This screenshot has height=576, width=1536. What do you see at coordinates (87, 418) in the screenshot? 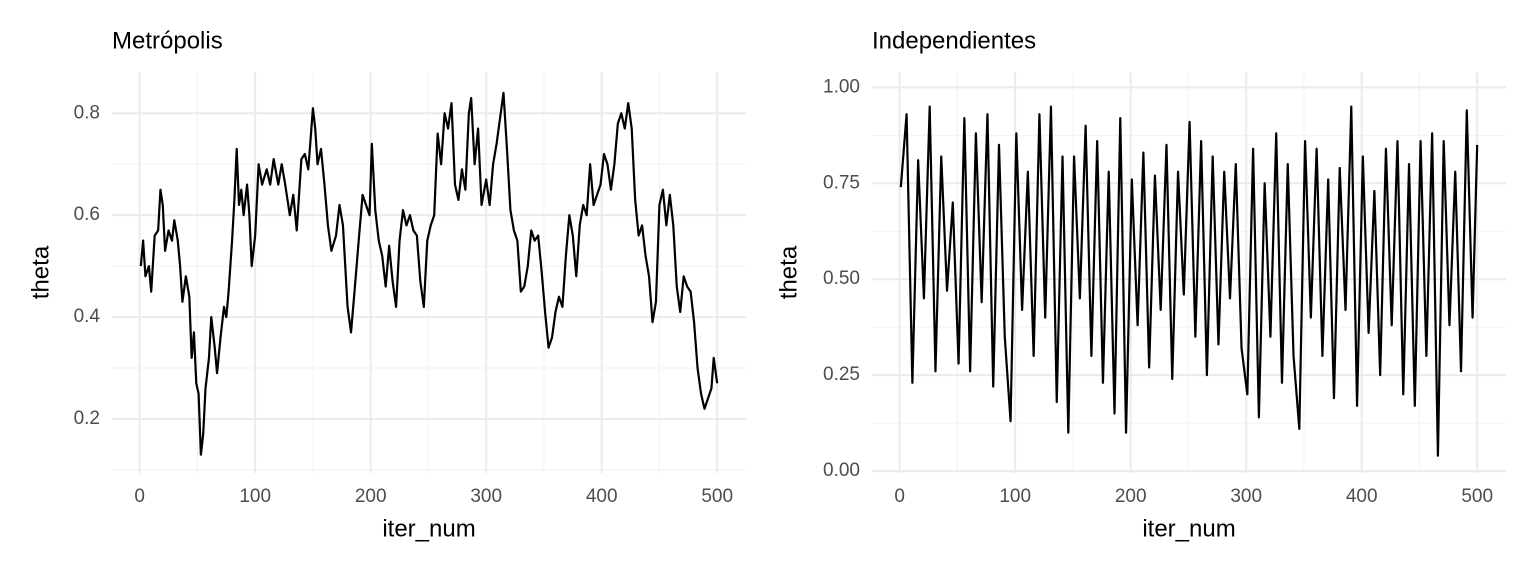
I see `y-tick-label: 0.2` at bounding box center [87, 418].